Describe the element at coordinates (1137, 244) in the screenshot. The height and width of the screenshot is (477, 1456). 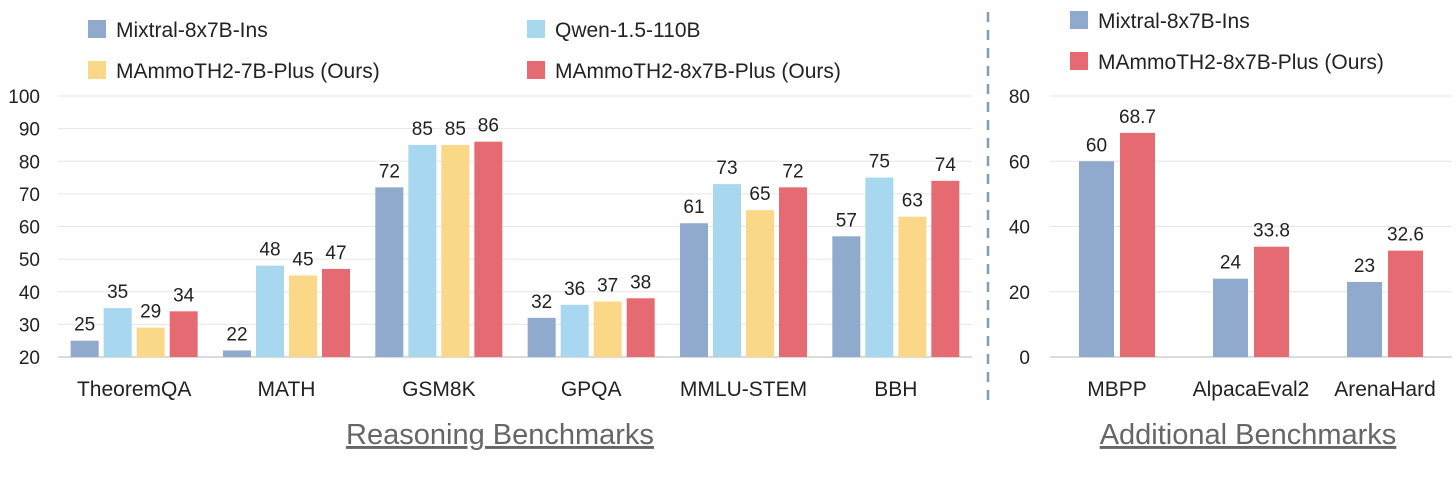
I see `bar-mammoth2-8x7b-plus-ours-mbpp` at that location.